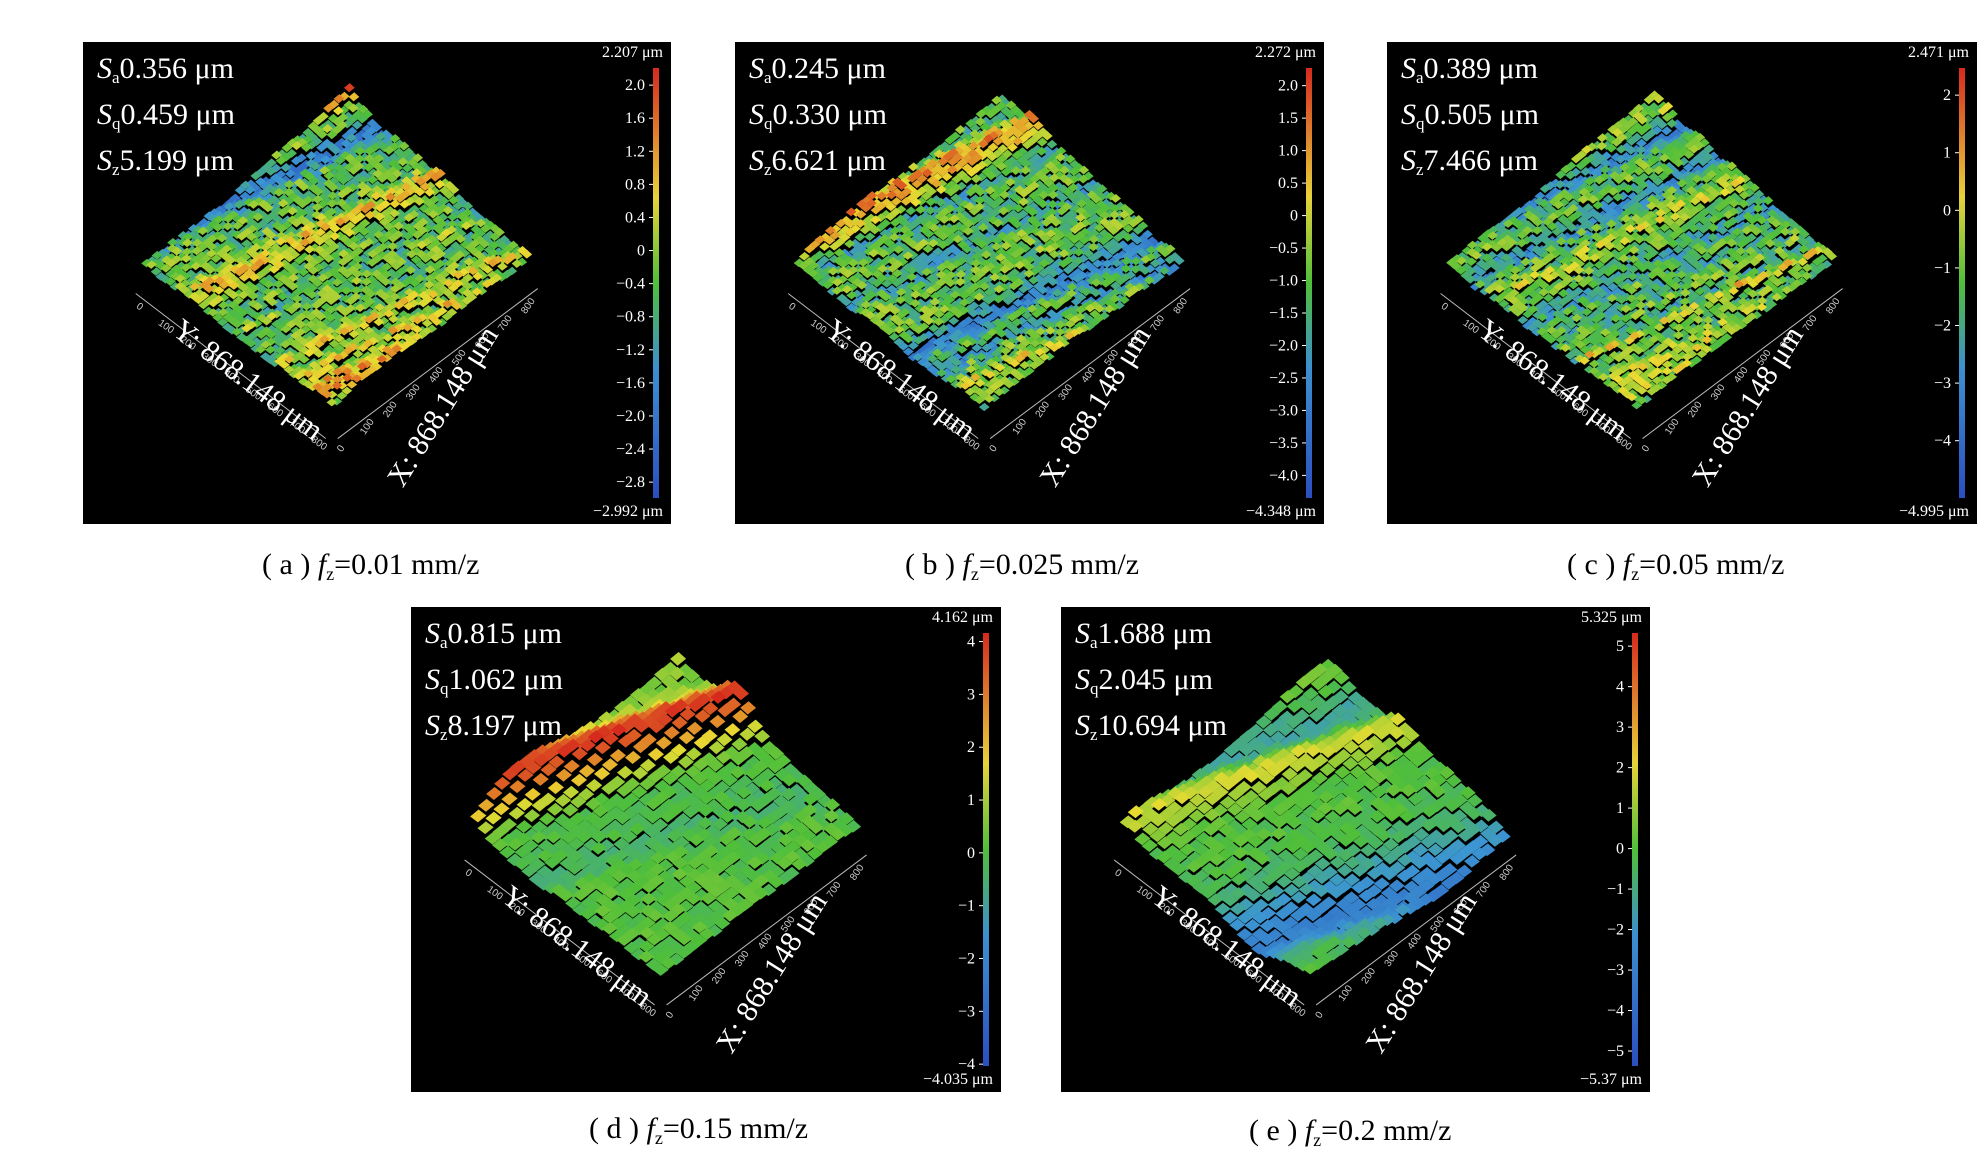 The image size is (1983, 1164). I want to click on colorbar-tick-label: 0.5, so click(1288, 183).